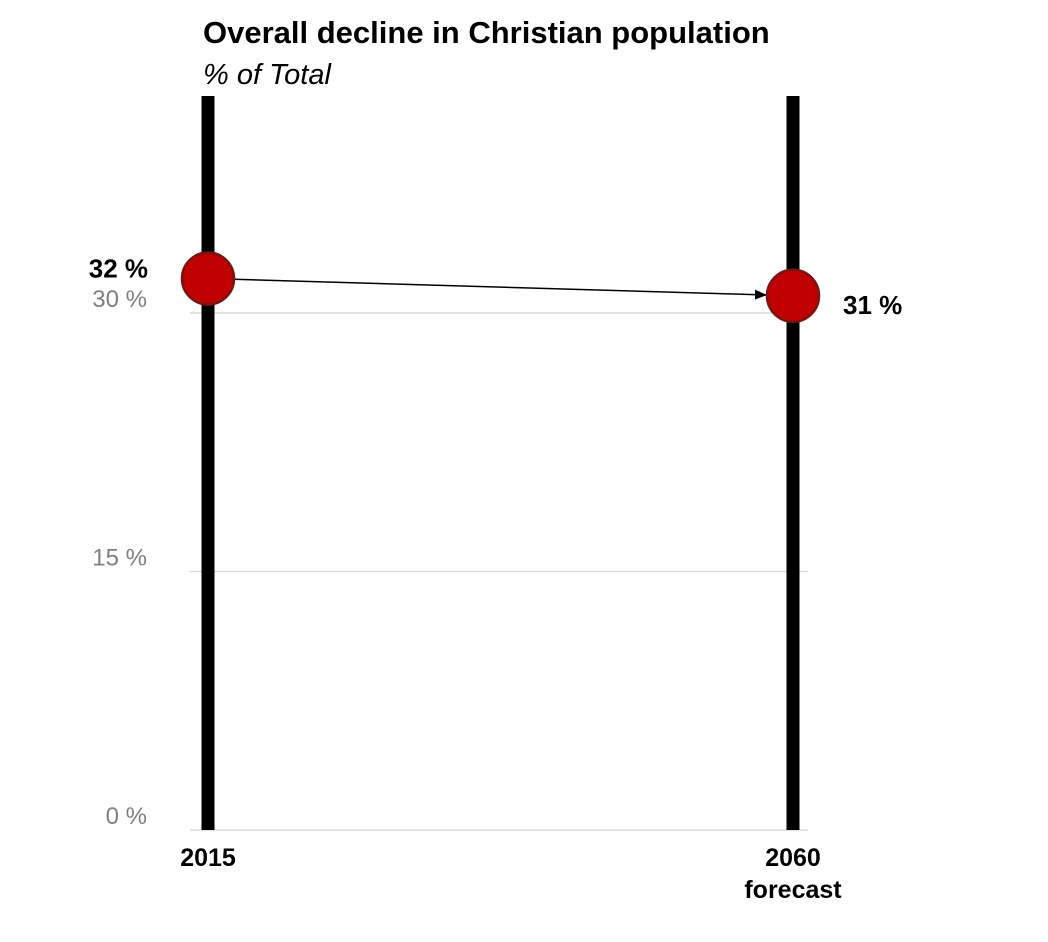 Image resolution: width=1048 pixels, height=942 pixels. What do you see at coordinates (208, 278) in the screenshot?
I see `data-point-2015` at bounding box center [208, 278].